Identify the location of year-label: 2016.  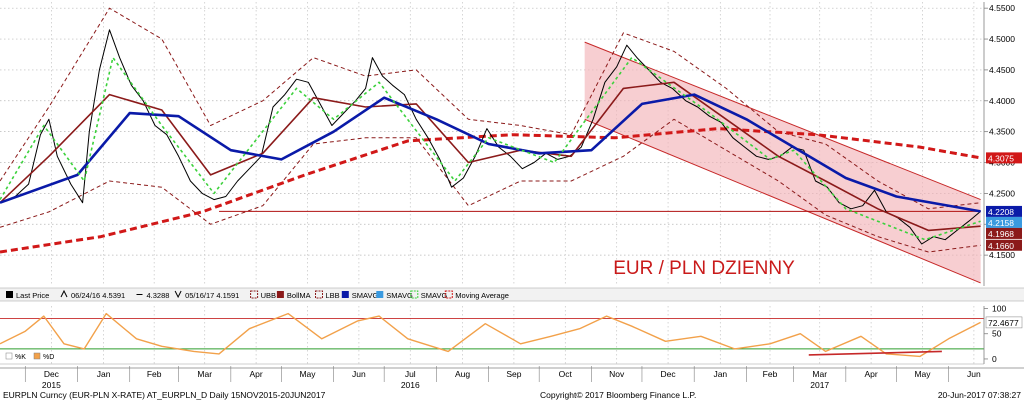
(410, 385).